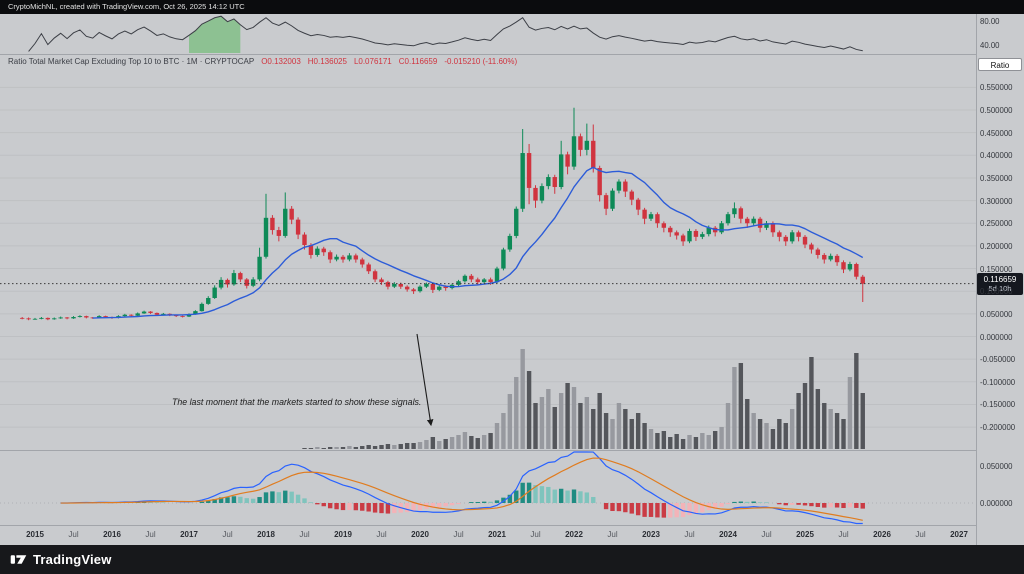 The image size is (1024, 574). What do you see at coordinates (488, 525) in the screenshot?
I see `pane-separator-bottom` at bounding box center [488, 525].